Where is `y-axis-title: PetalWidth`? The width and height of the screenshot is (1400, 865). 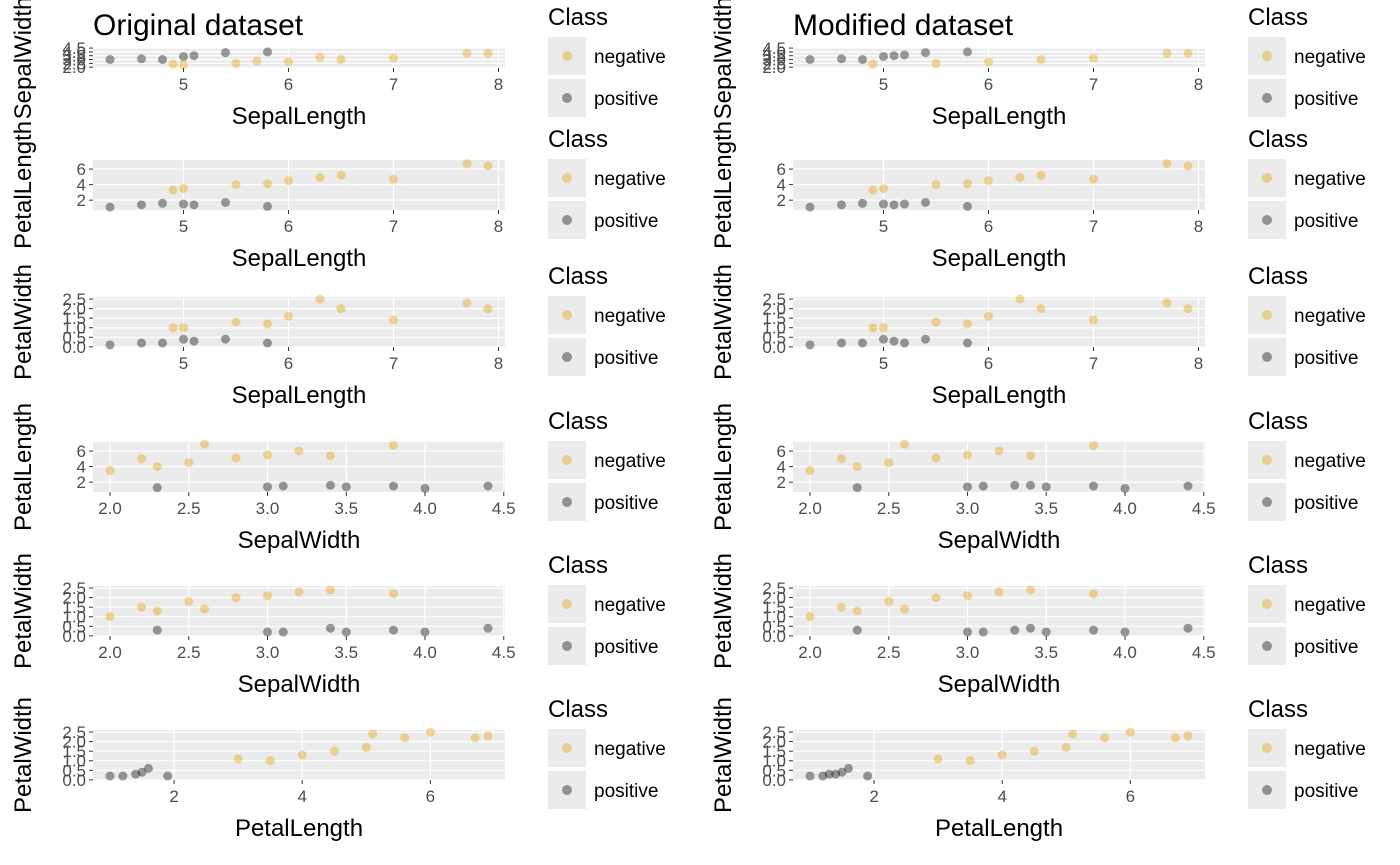 y-axis-title: PetalWidth is located at coordinates (23, 322).